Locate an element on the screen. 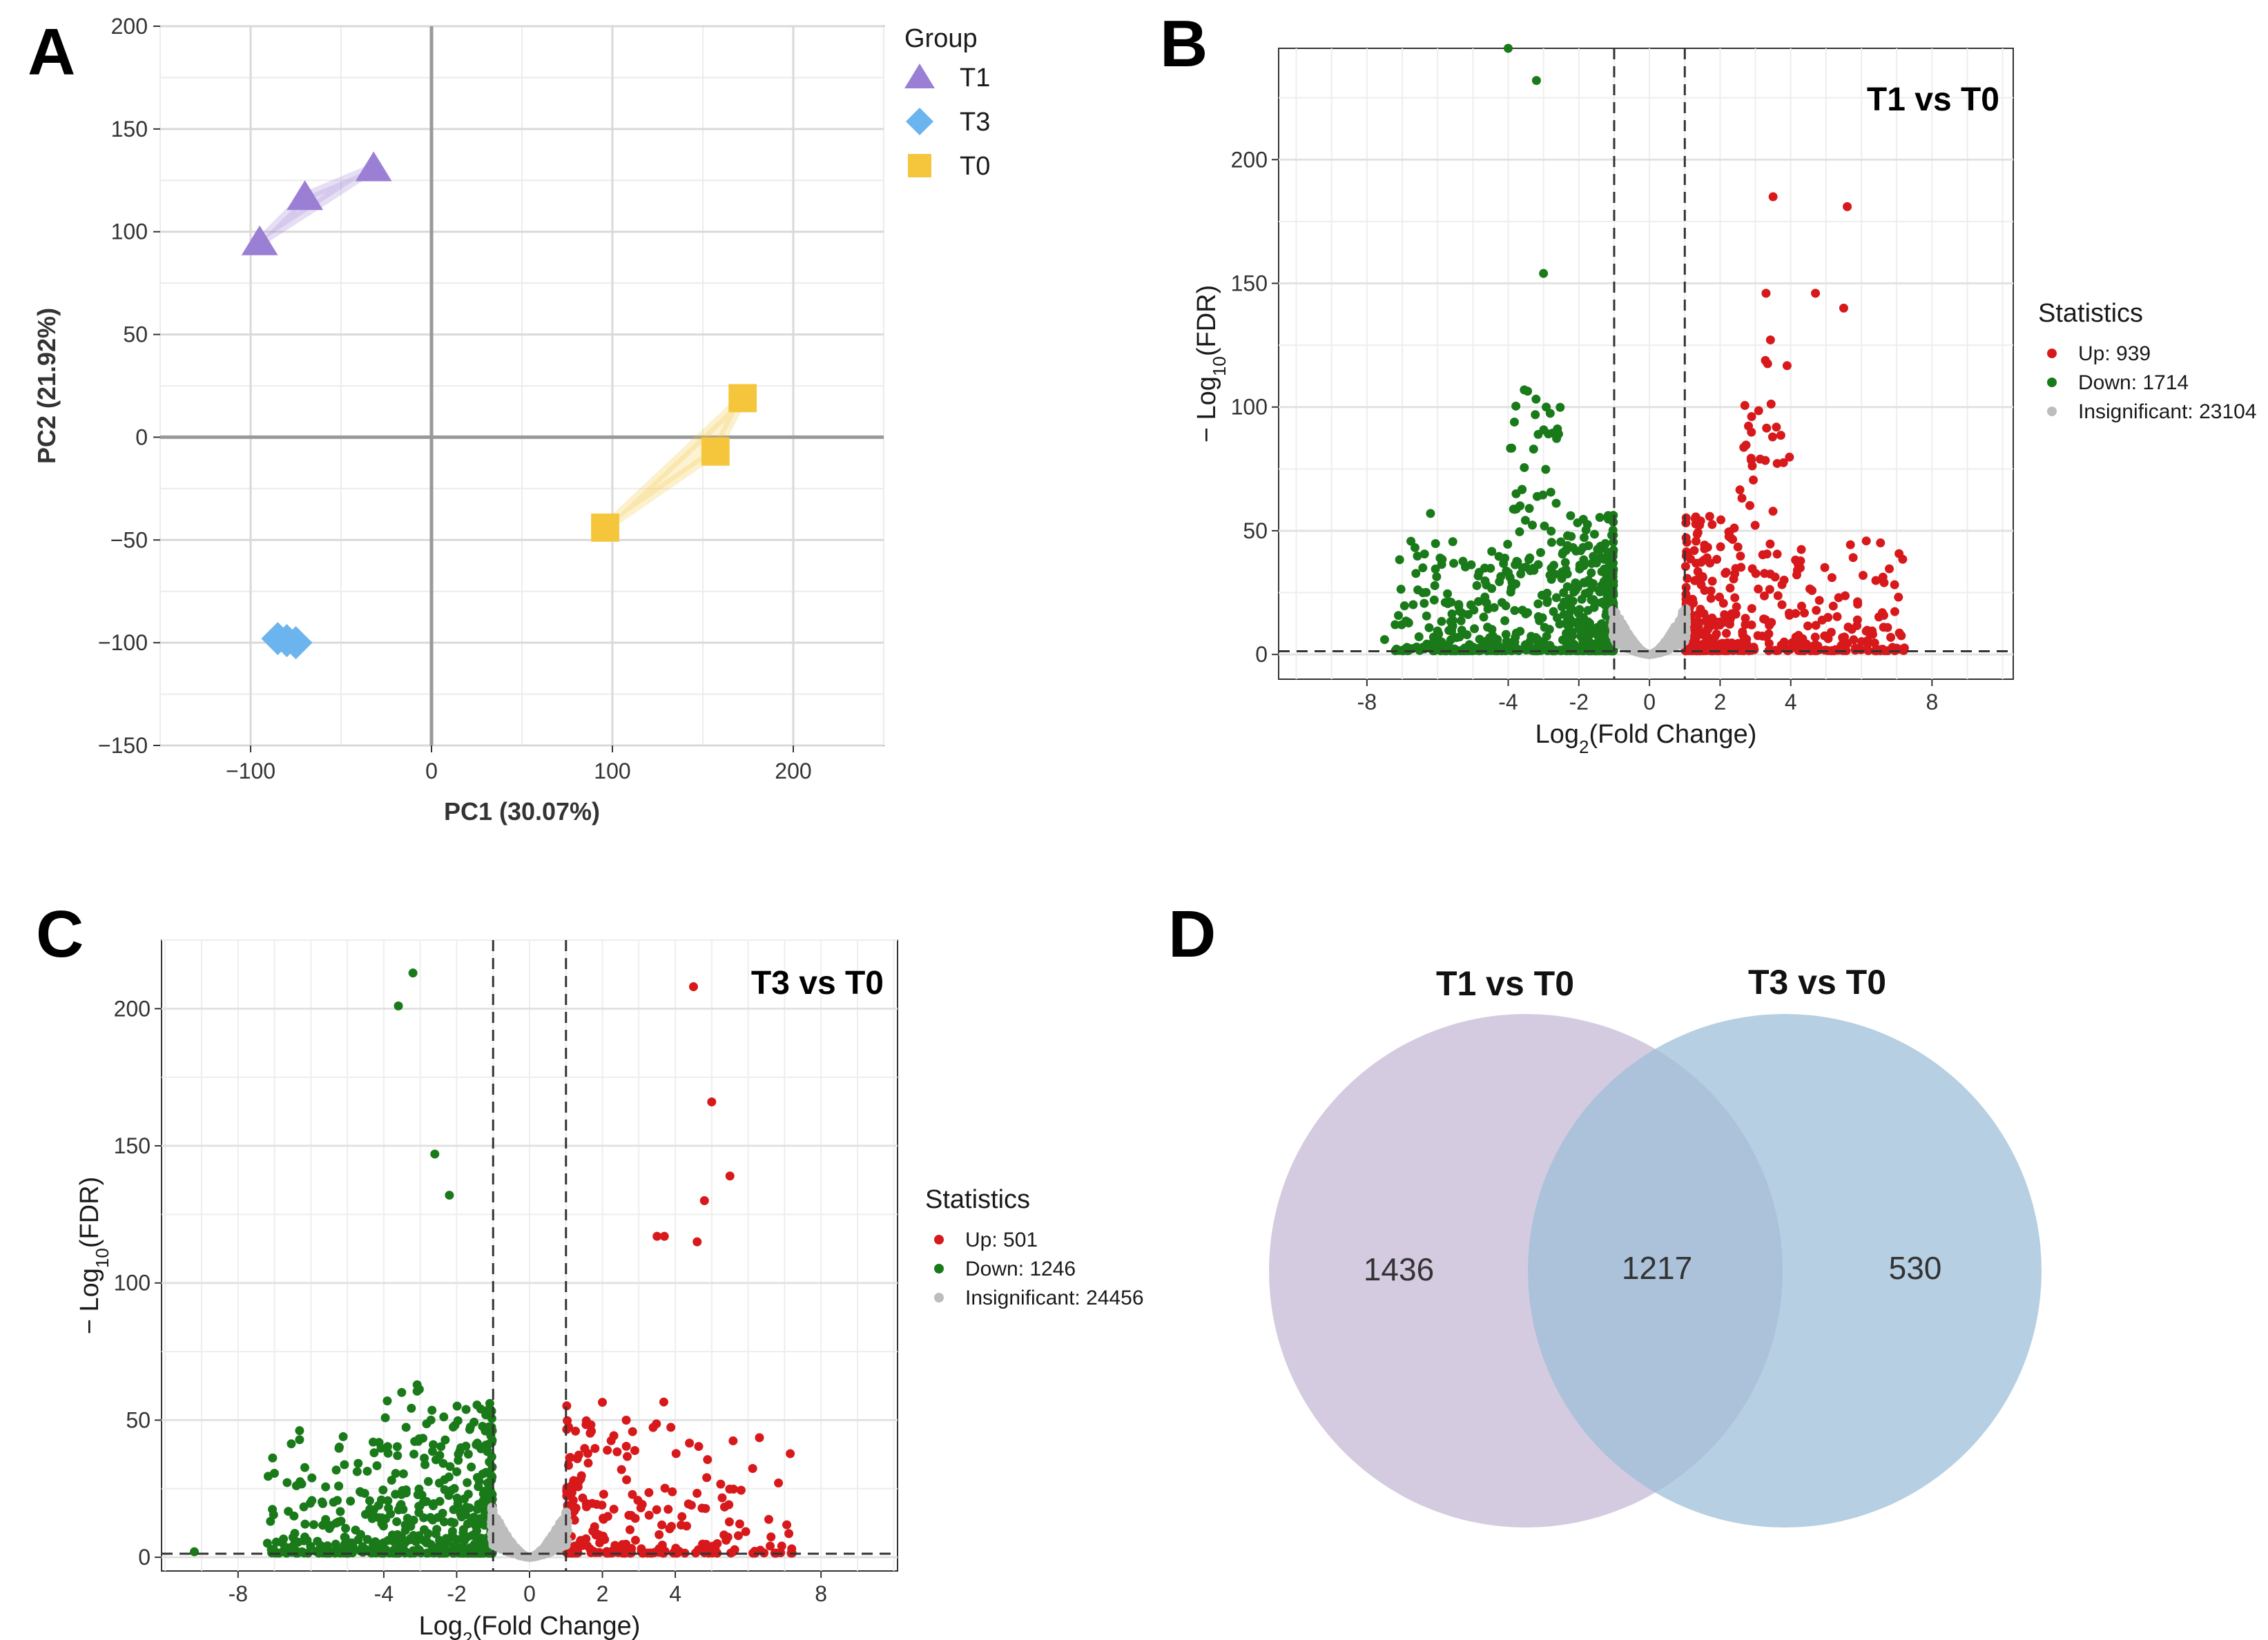  volcano-t3-ytick-label: 200 is located at coordinates (132, 1008).